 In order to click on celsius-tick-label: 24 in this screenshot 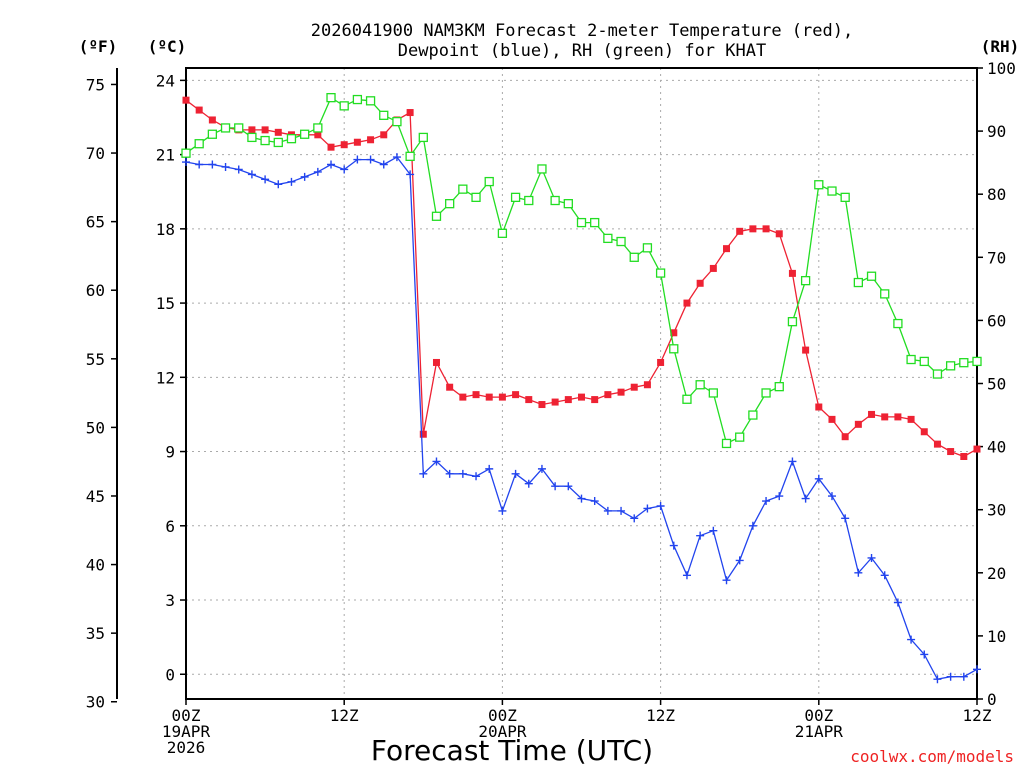, I will do `click(165, 80)`.